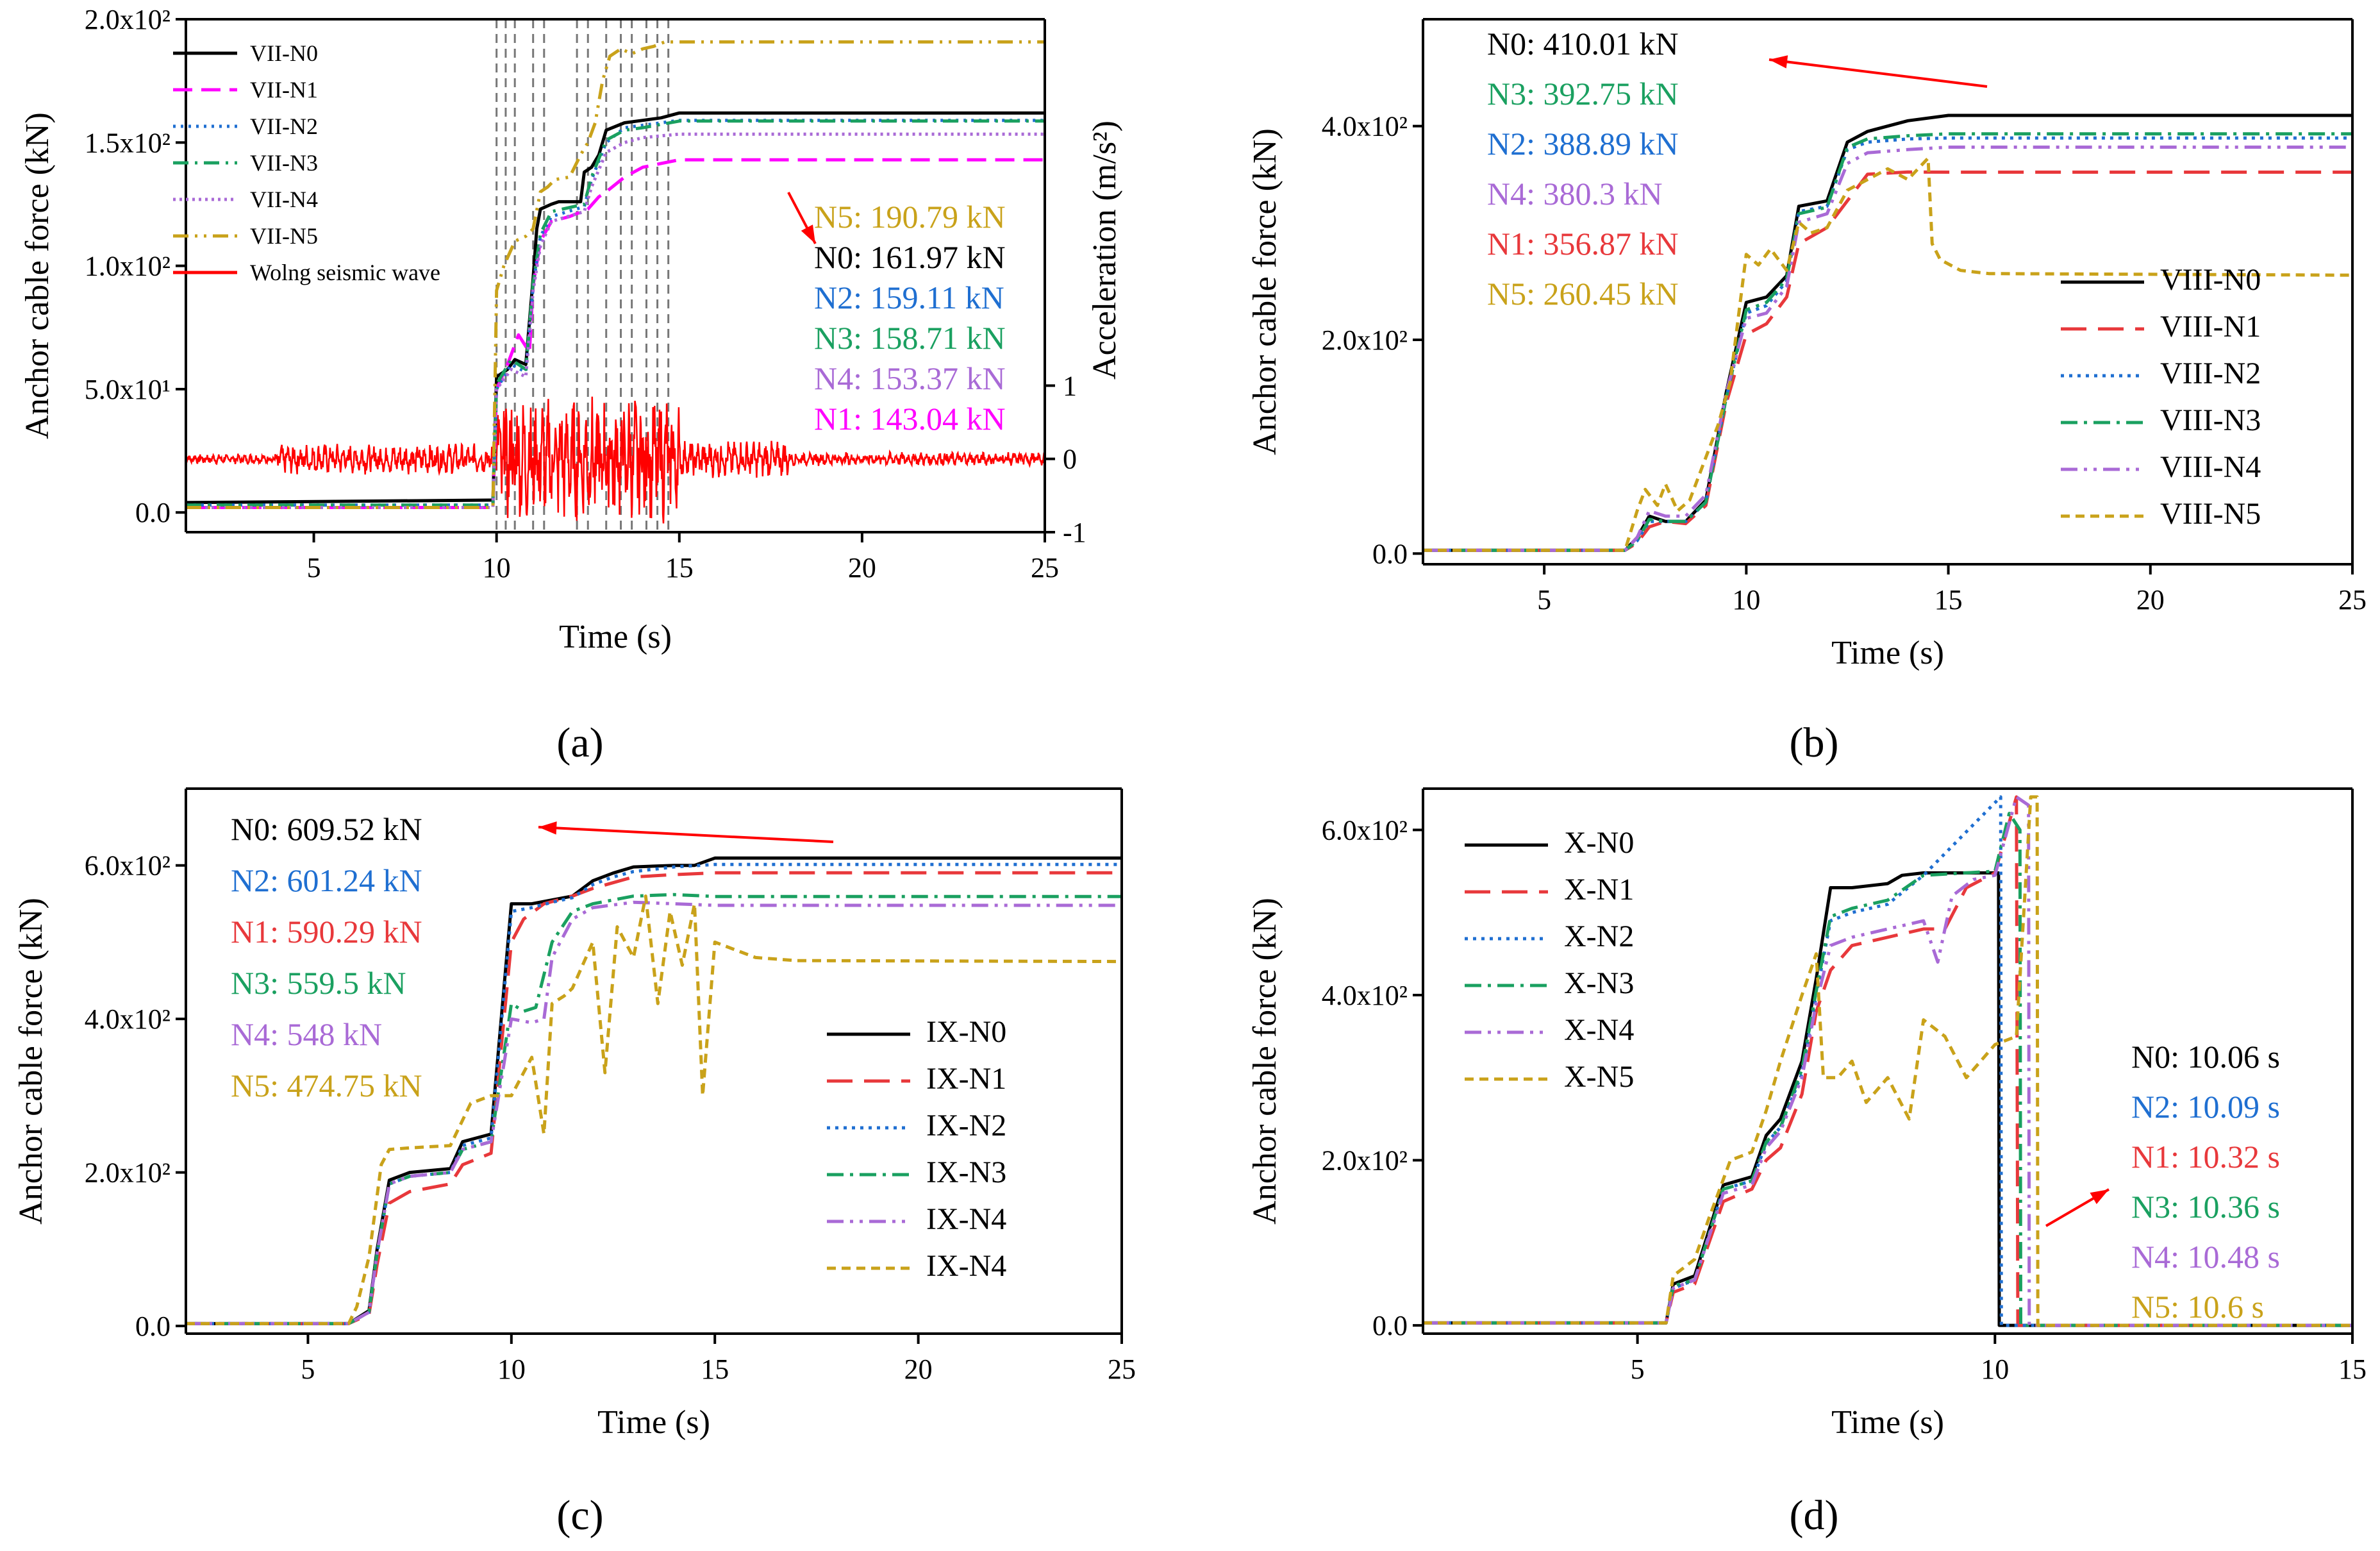  What do you see at coordinates (2210, 420) in the screenshot?
I see `legend-label: VIII-N3` at bounding box center [2210, 420].